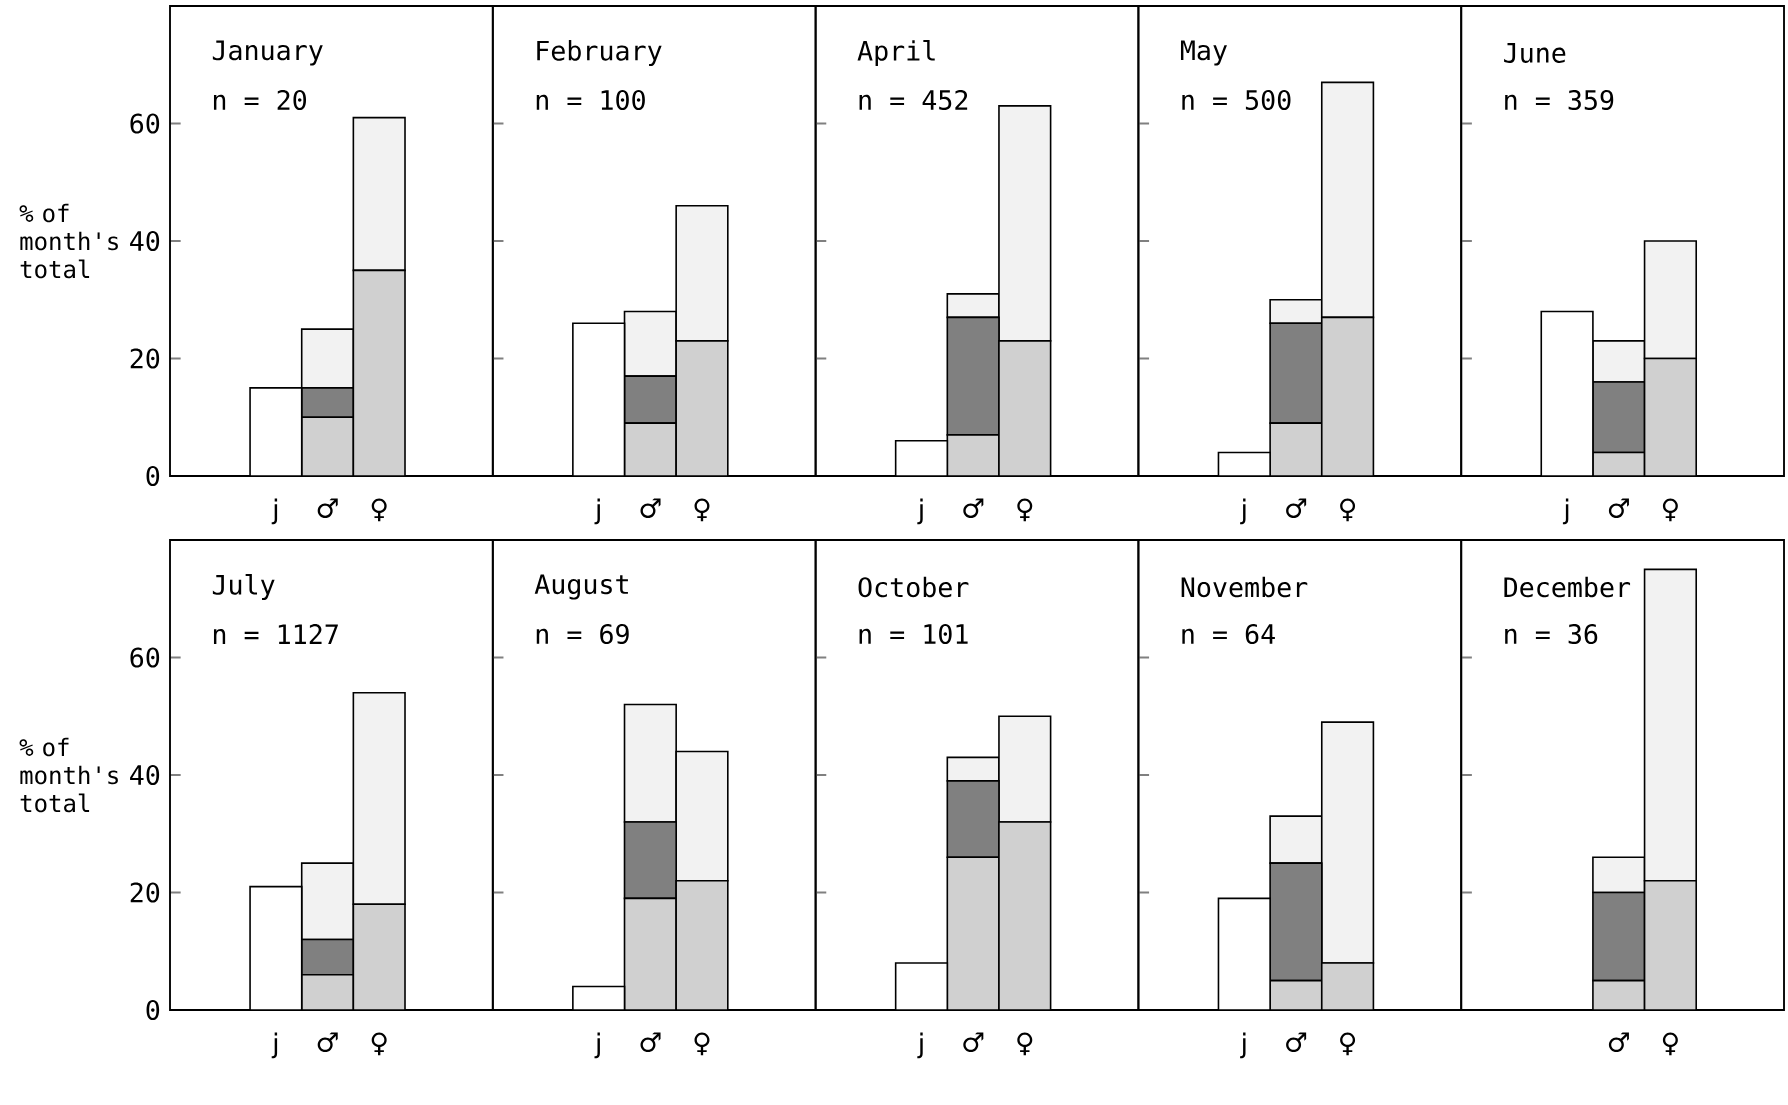 The width and height of the screenshot is (1788, 1105). Describe the element at coordinates (582, 634) in the screenshot. I see `text: n = 69` at that location.